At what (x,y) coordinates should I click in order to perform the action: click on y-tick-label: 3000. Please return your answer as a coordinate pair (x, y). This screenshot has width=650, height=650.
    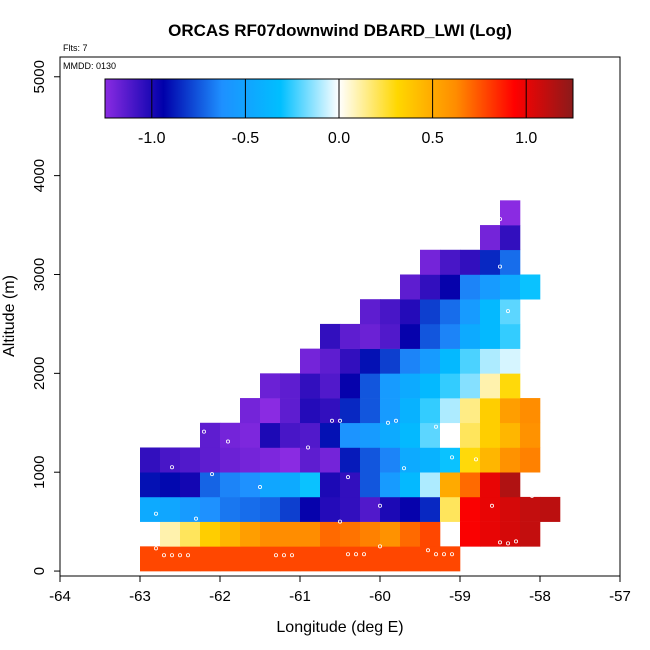
    Looking at the image, I should click on (39, 274).